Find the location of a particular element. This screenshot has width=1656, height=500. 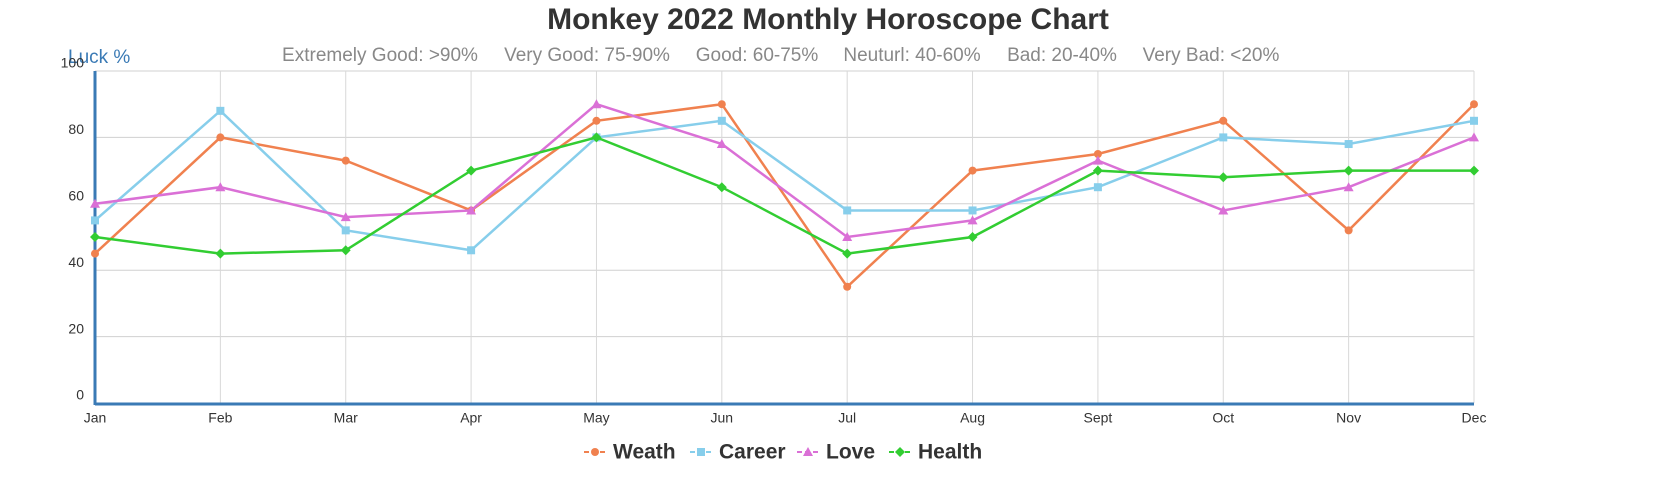

legend-label: Weath is located at coordinates (644, 452).